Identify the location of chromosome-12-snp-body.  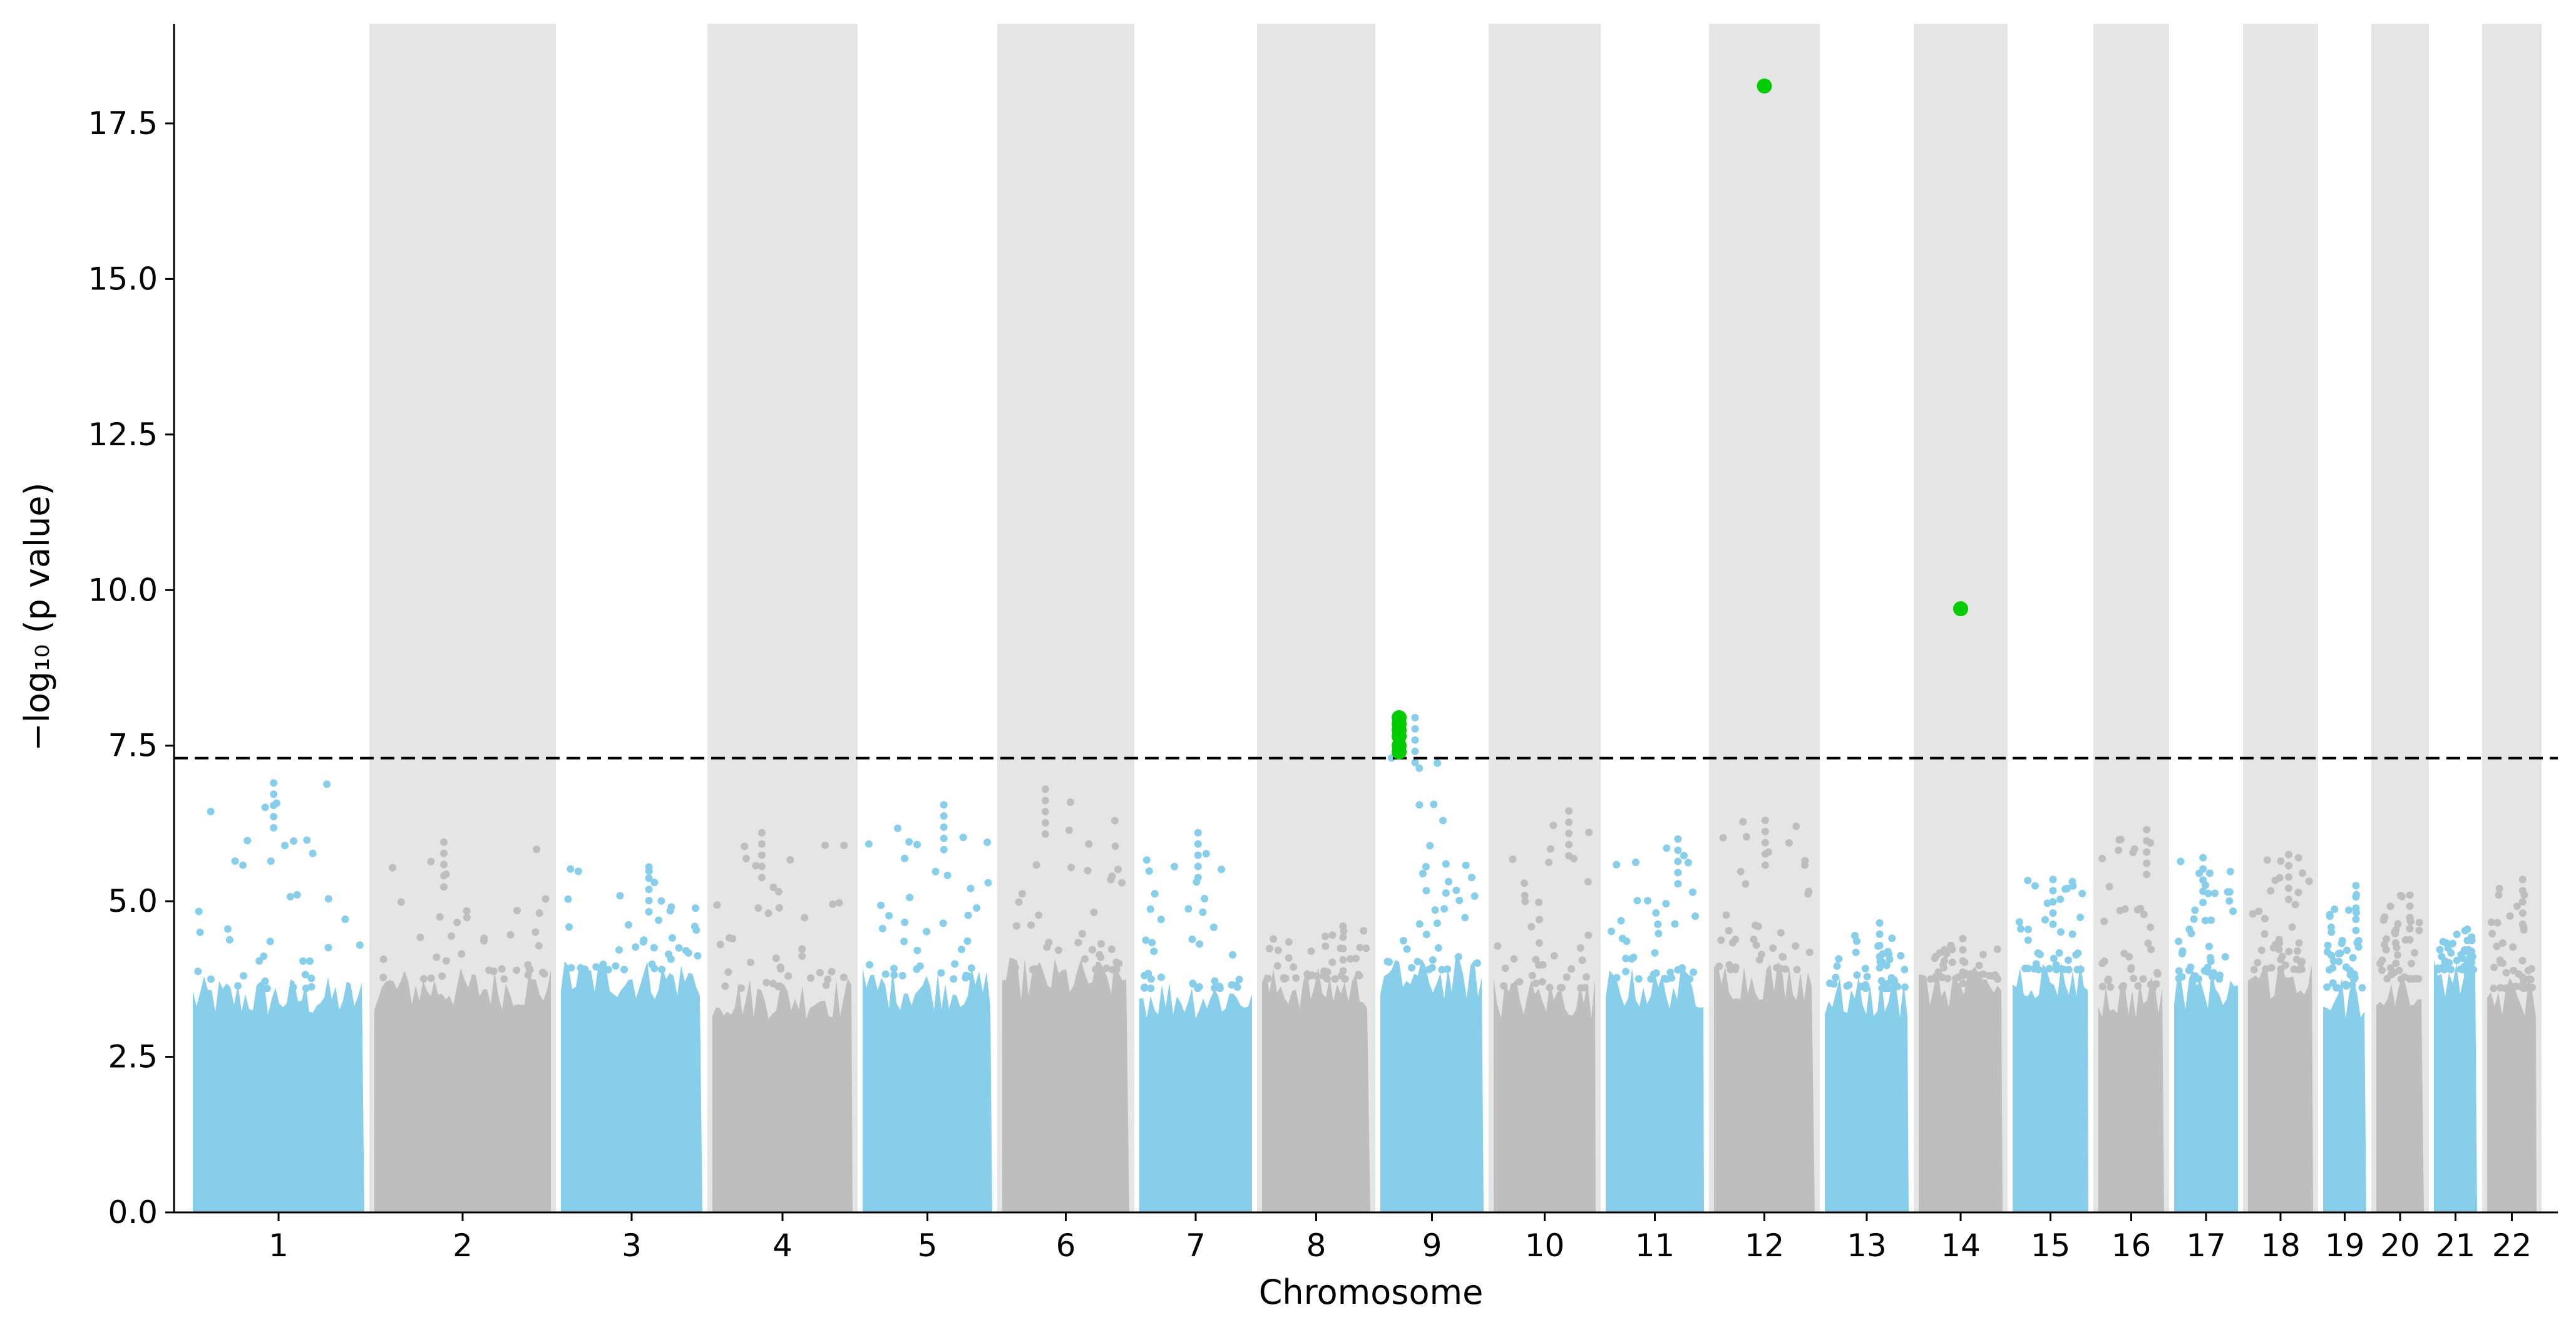
(1764, 1086).